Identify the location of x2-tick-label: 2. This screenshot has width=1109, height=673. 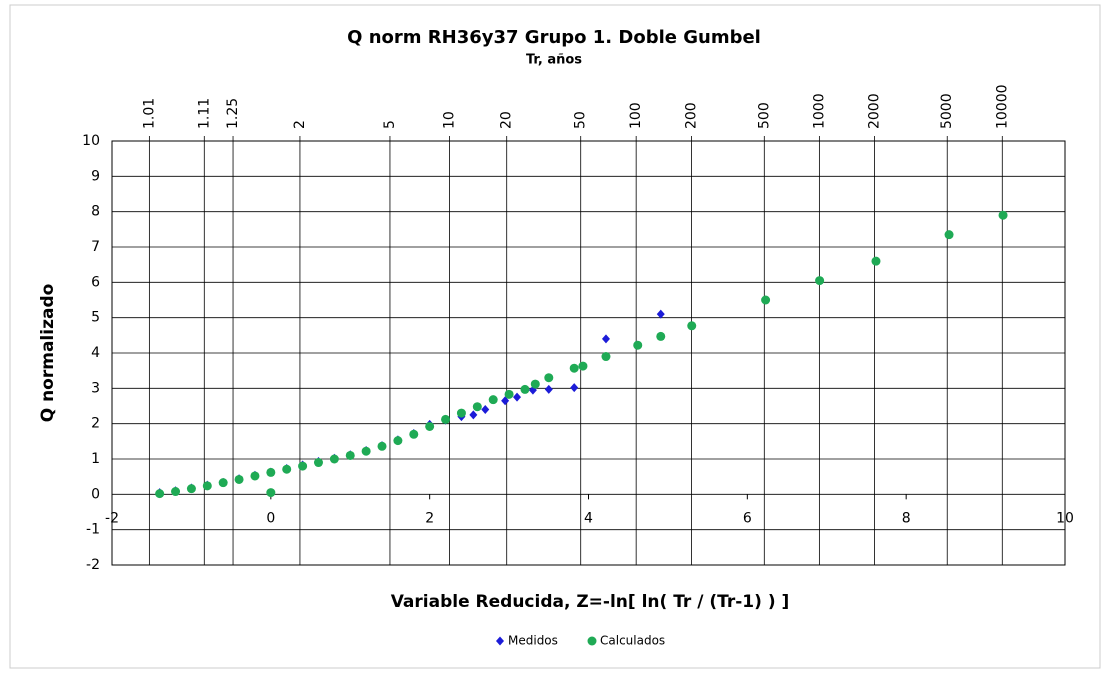
(300, 124).